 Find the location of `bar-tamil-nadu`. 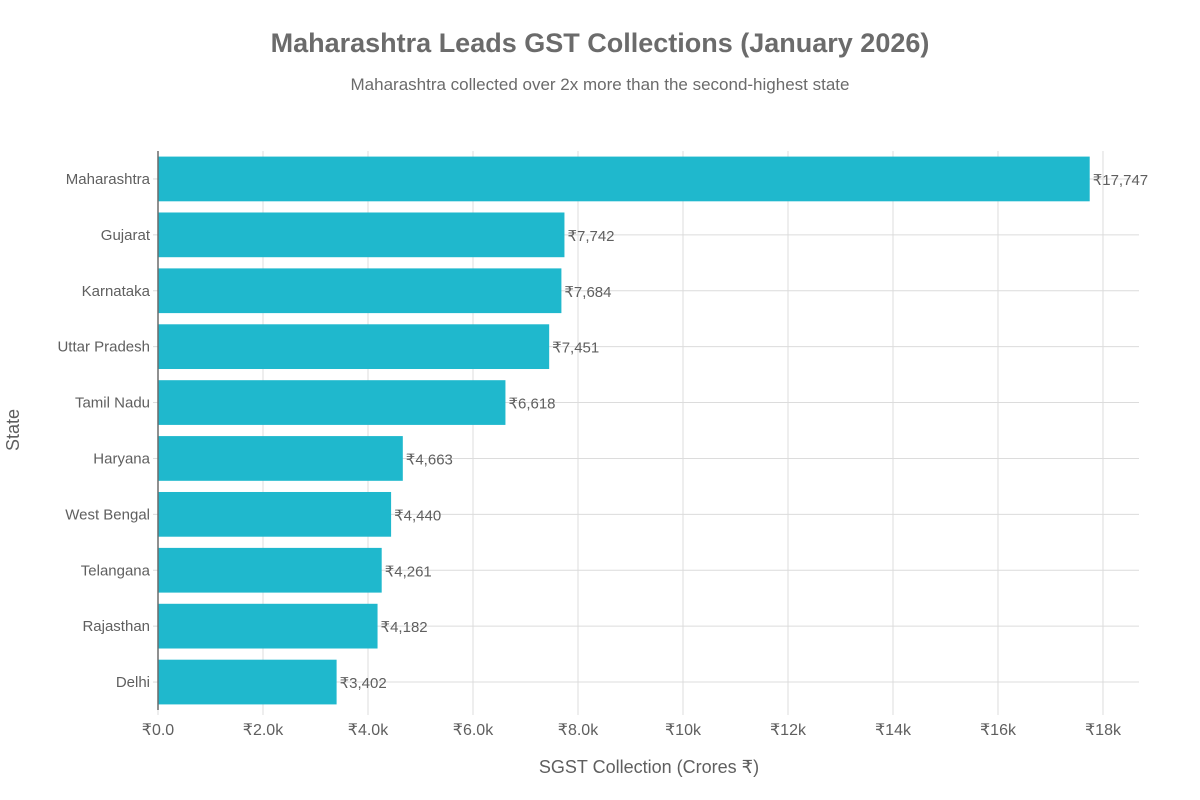

bar-tamil-nadu is located at coordinates (332, 402).